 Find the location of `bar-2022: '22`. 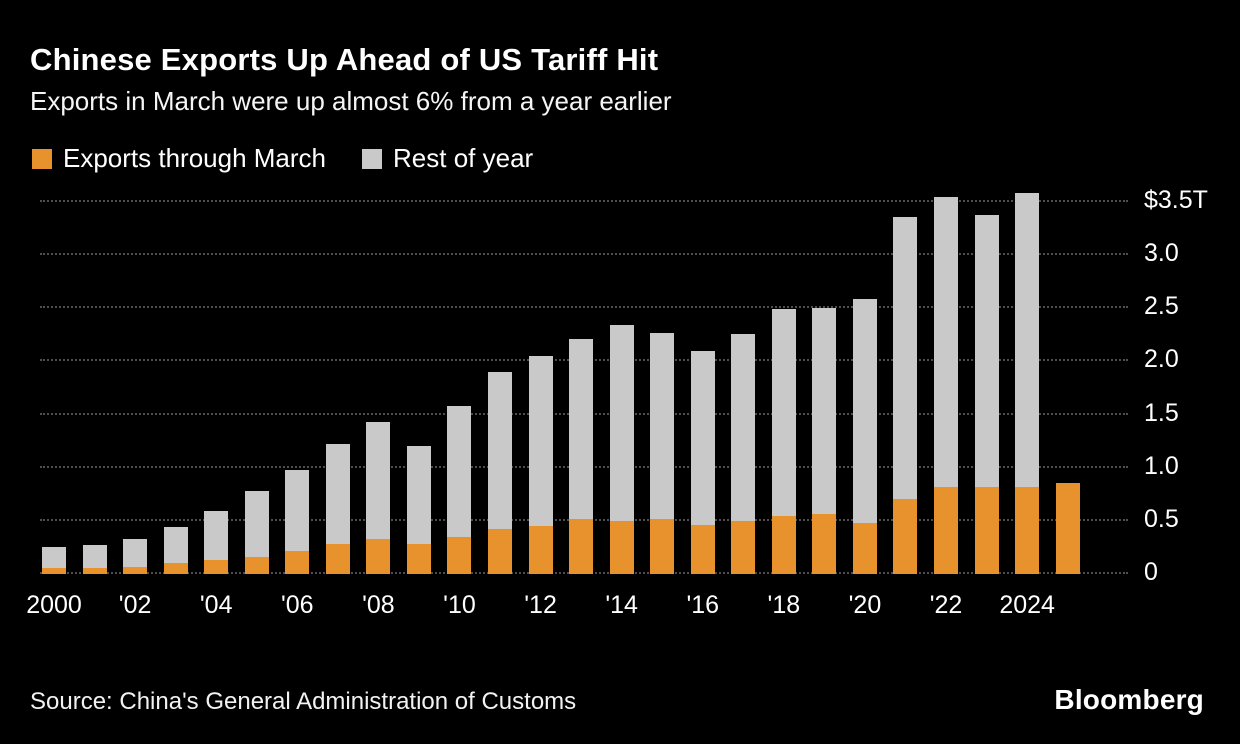

bar-2022: '22 is located at coordinates (946, 407).